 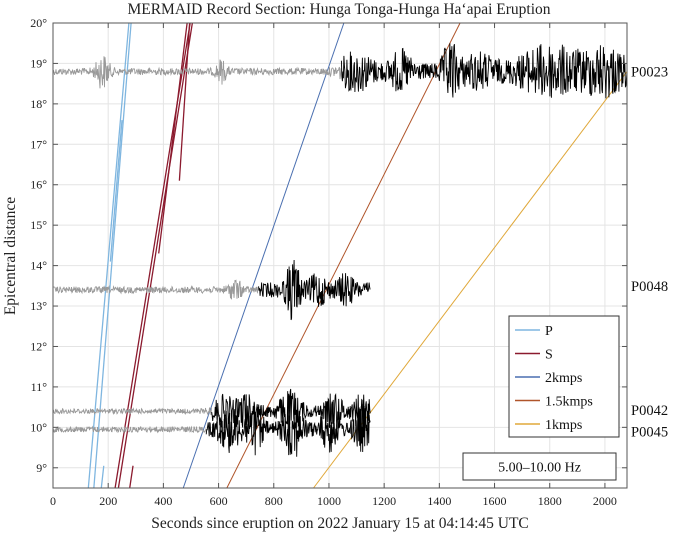 What do you see at coordinates (38, 185) in the screenshot?
I see `y-tick-label: 16°` at bounding box center [38, 185].